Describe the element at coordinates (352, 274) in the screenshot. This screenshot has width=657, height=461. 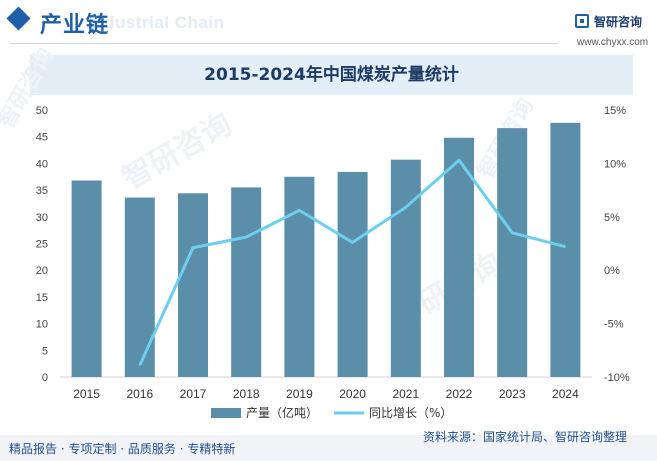
I see `bar-2020` at that location.